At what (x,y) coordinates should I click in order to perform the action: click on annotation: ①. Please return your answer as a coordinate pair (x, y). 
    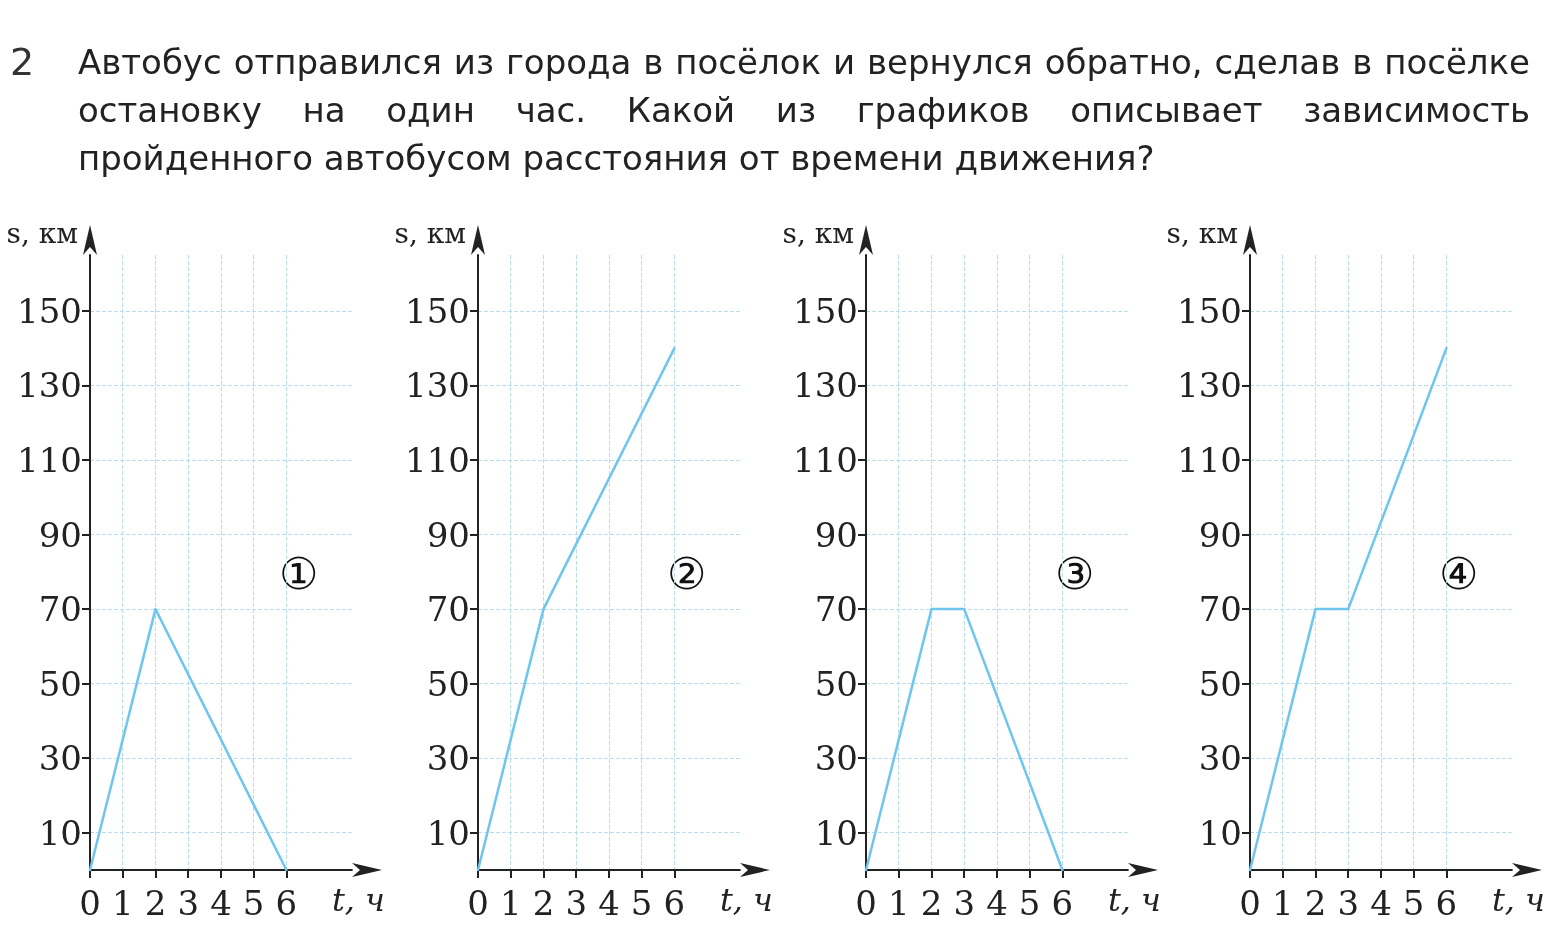
    Looking at the image, I should click on (298, 573).